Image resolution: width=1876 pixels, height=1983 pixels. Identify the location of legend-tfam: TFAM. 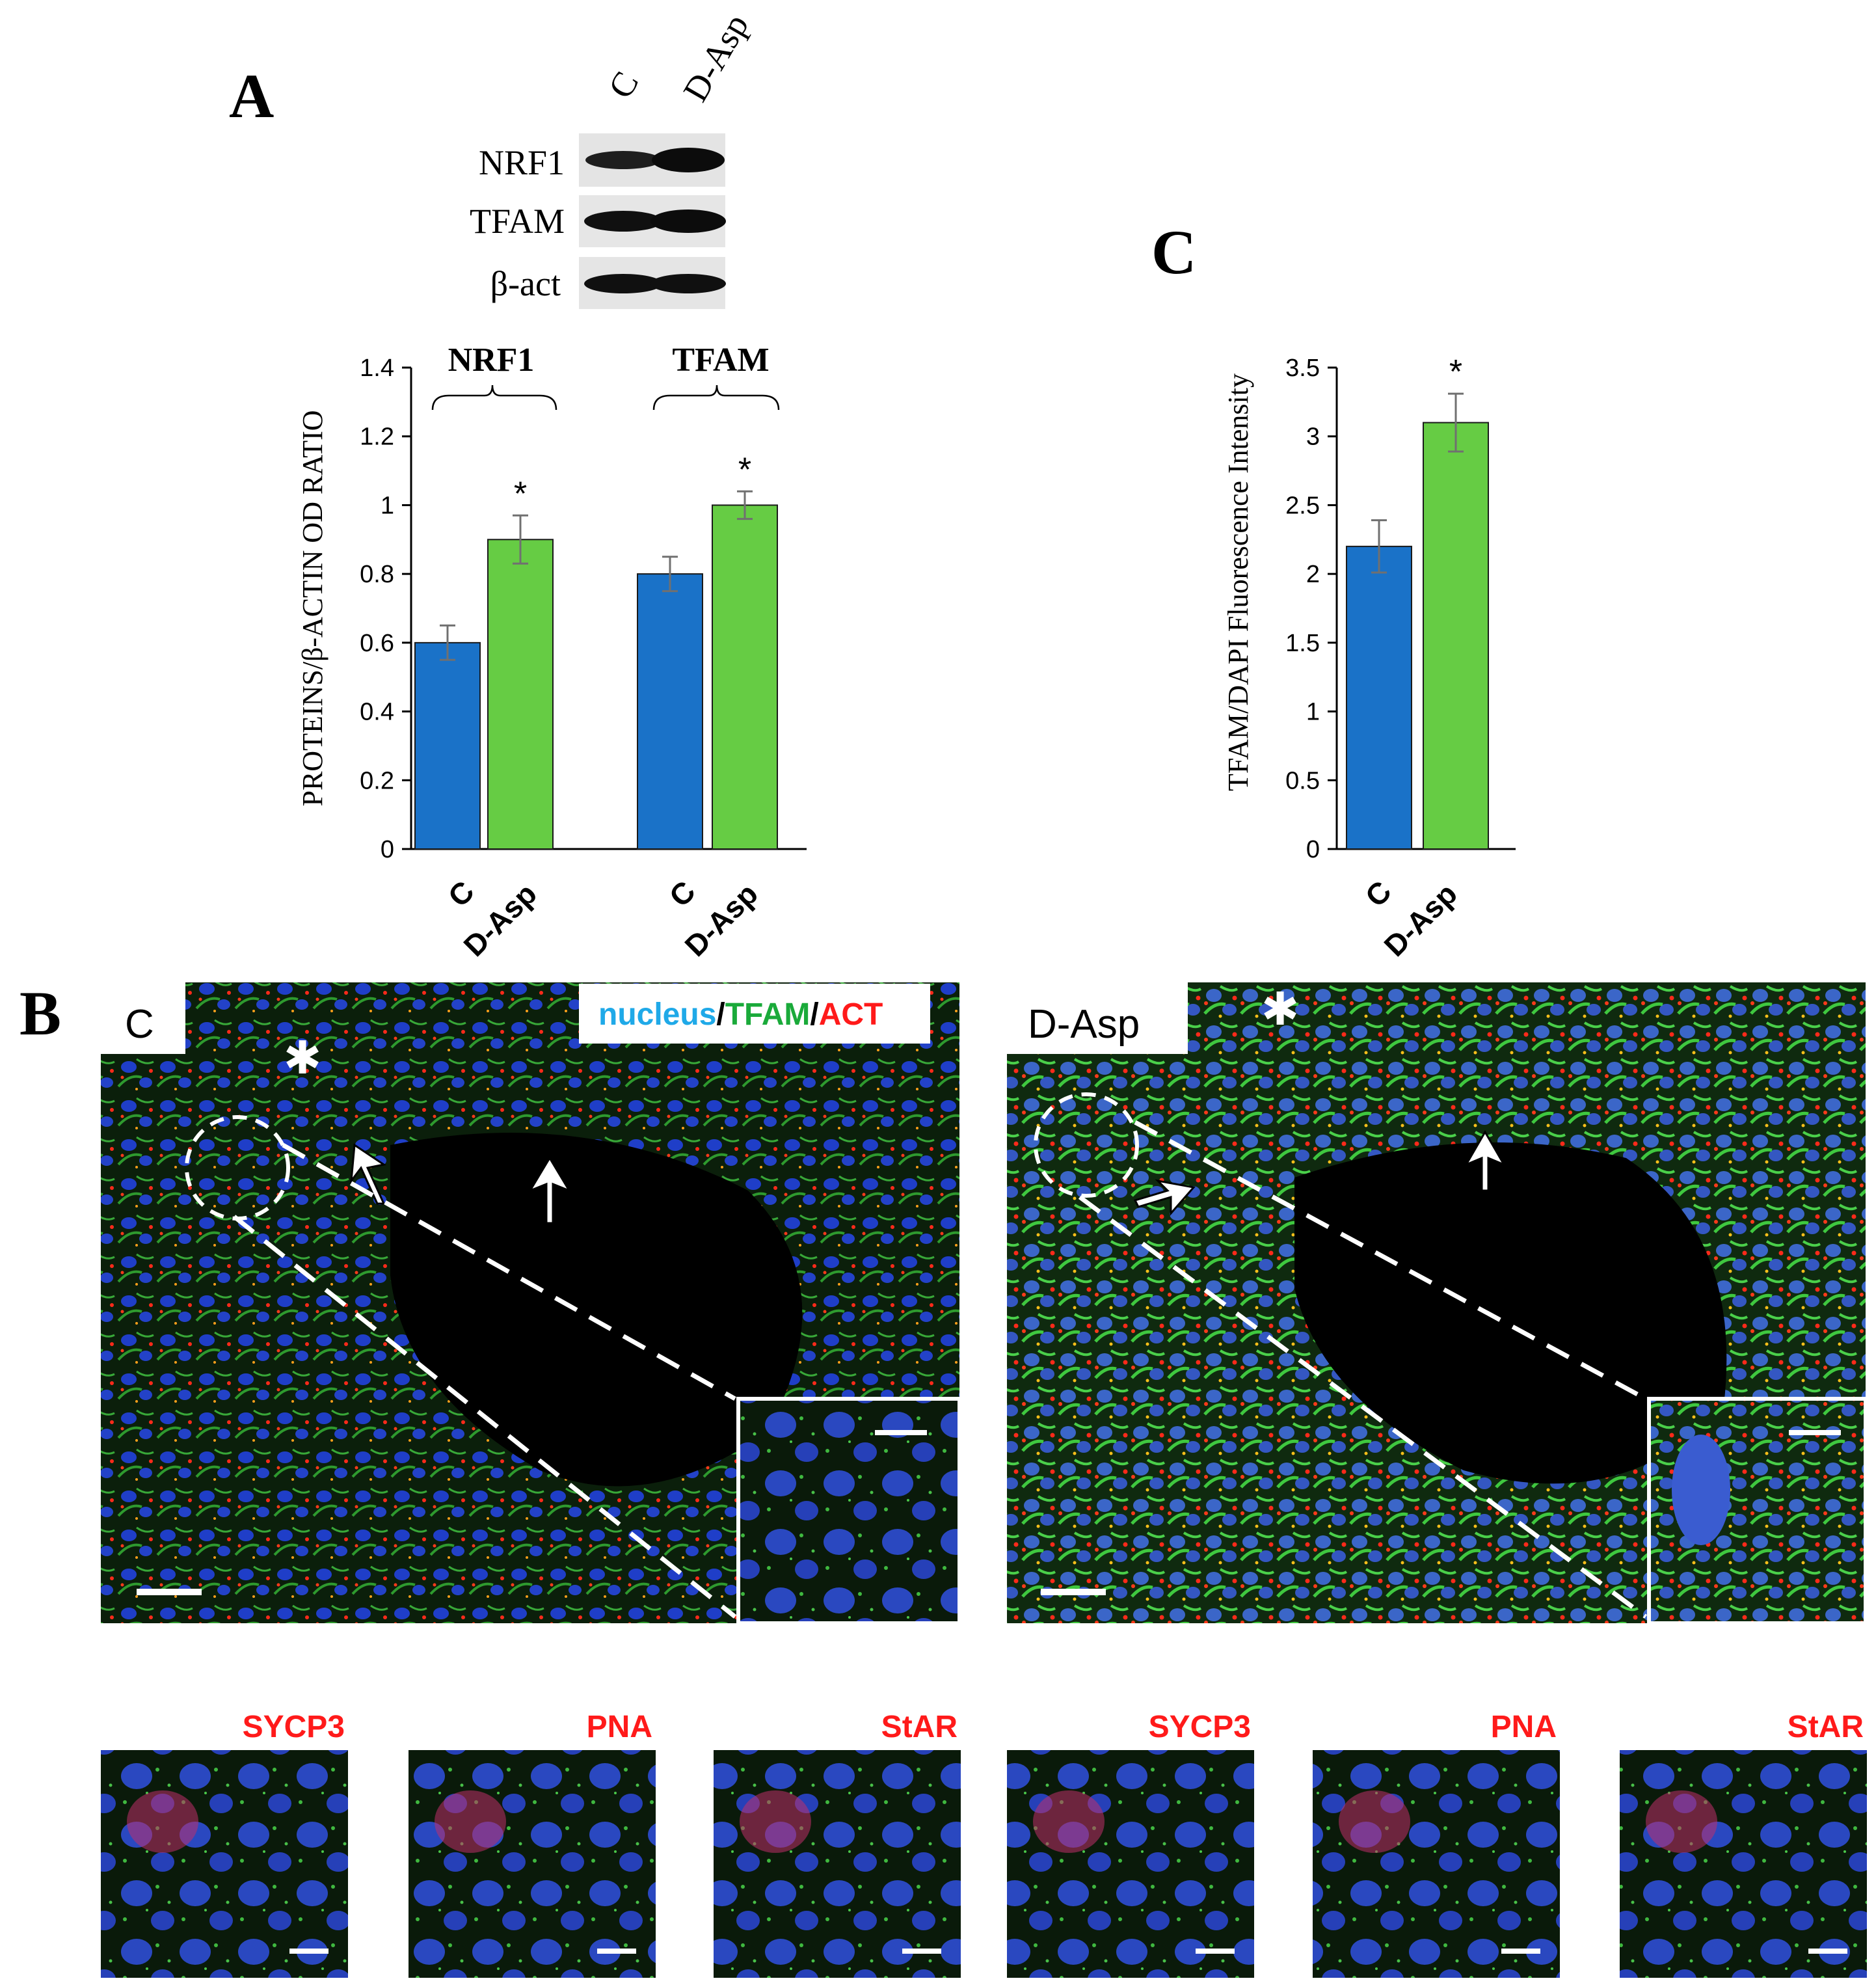
(768, 1014).